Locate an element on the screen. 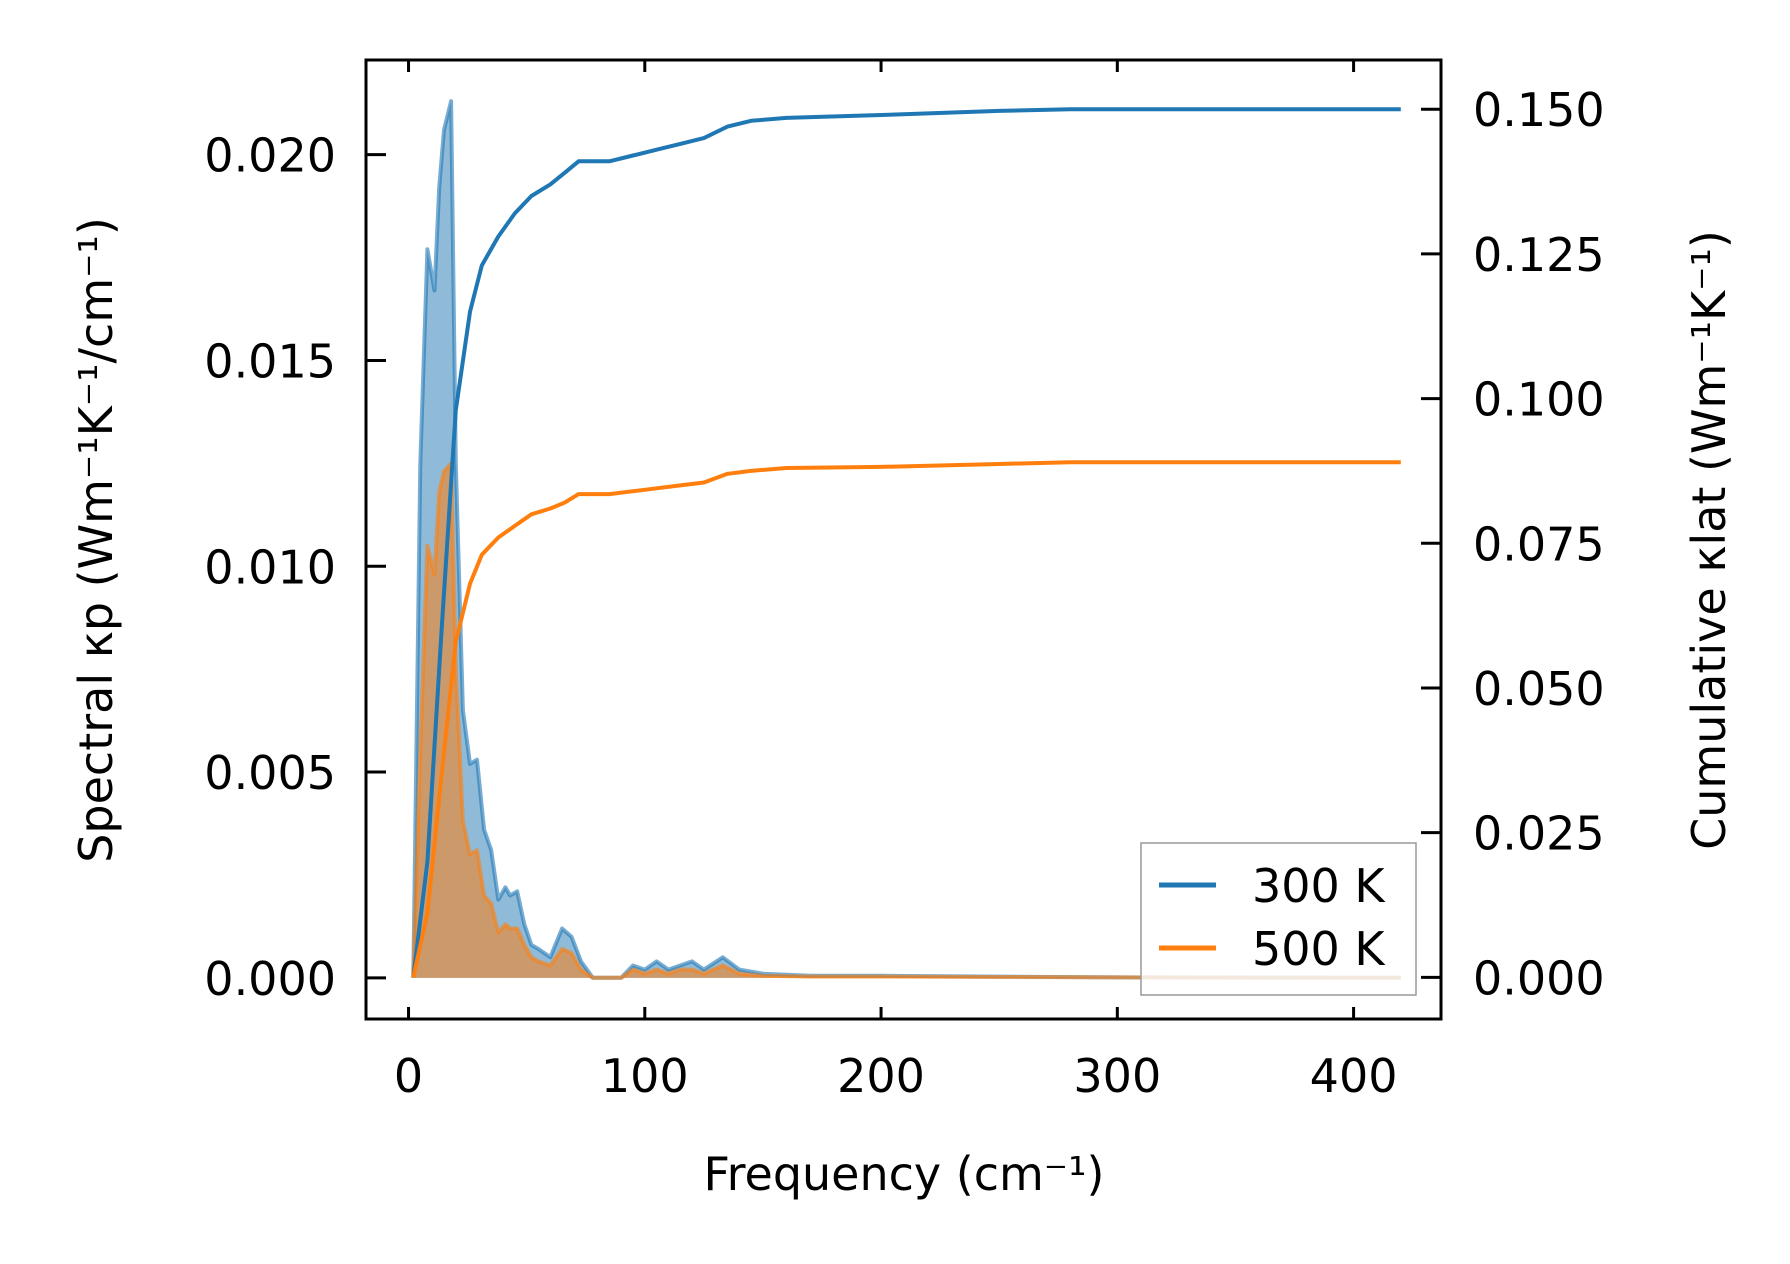  y-tick-label: 0.010 is located at coordinates (270, 567).